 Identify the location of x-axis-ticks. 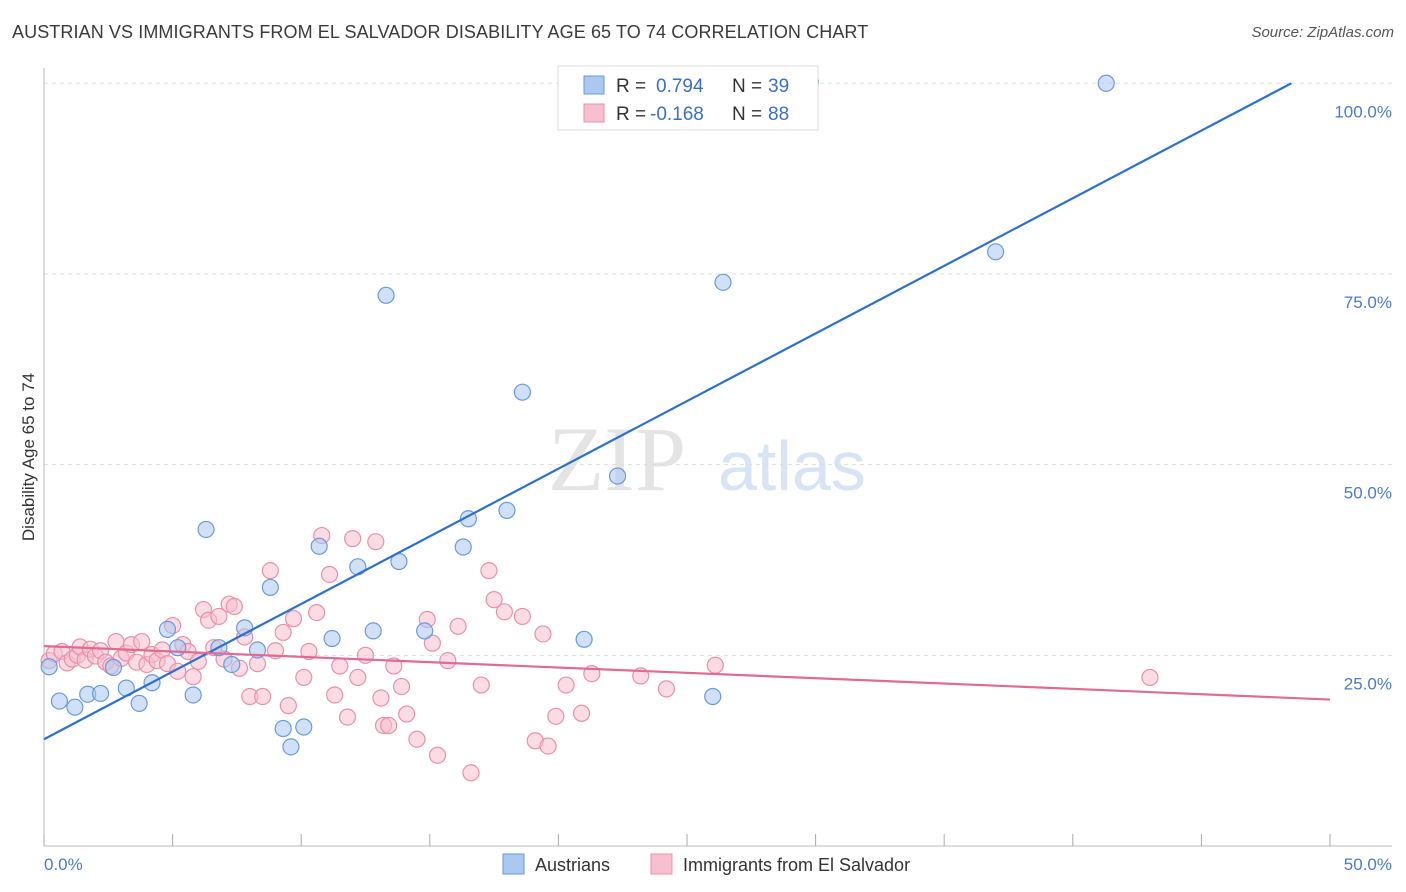
(687, 840).